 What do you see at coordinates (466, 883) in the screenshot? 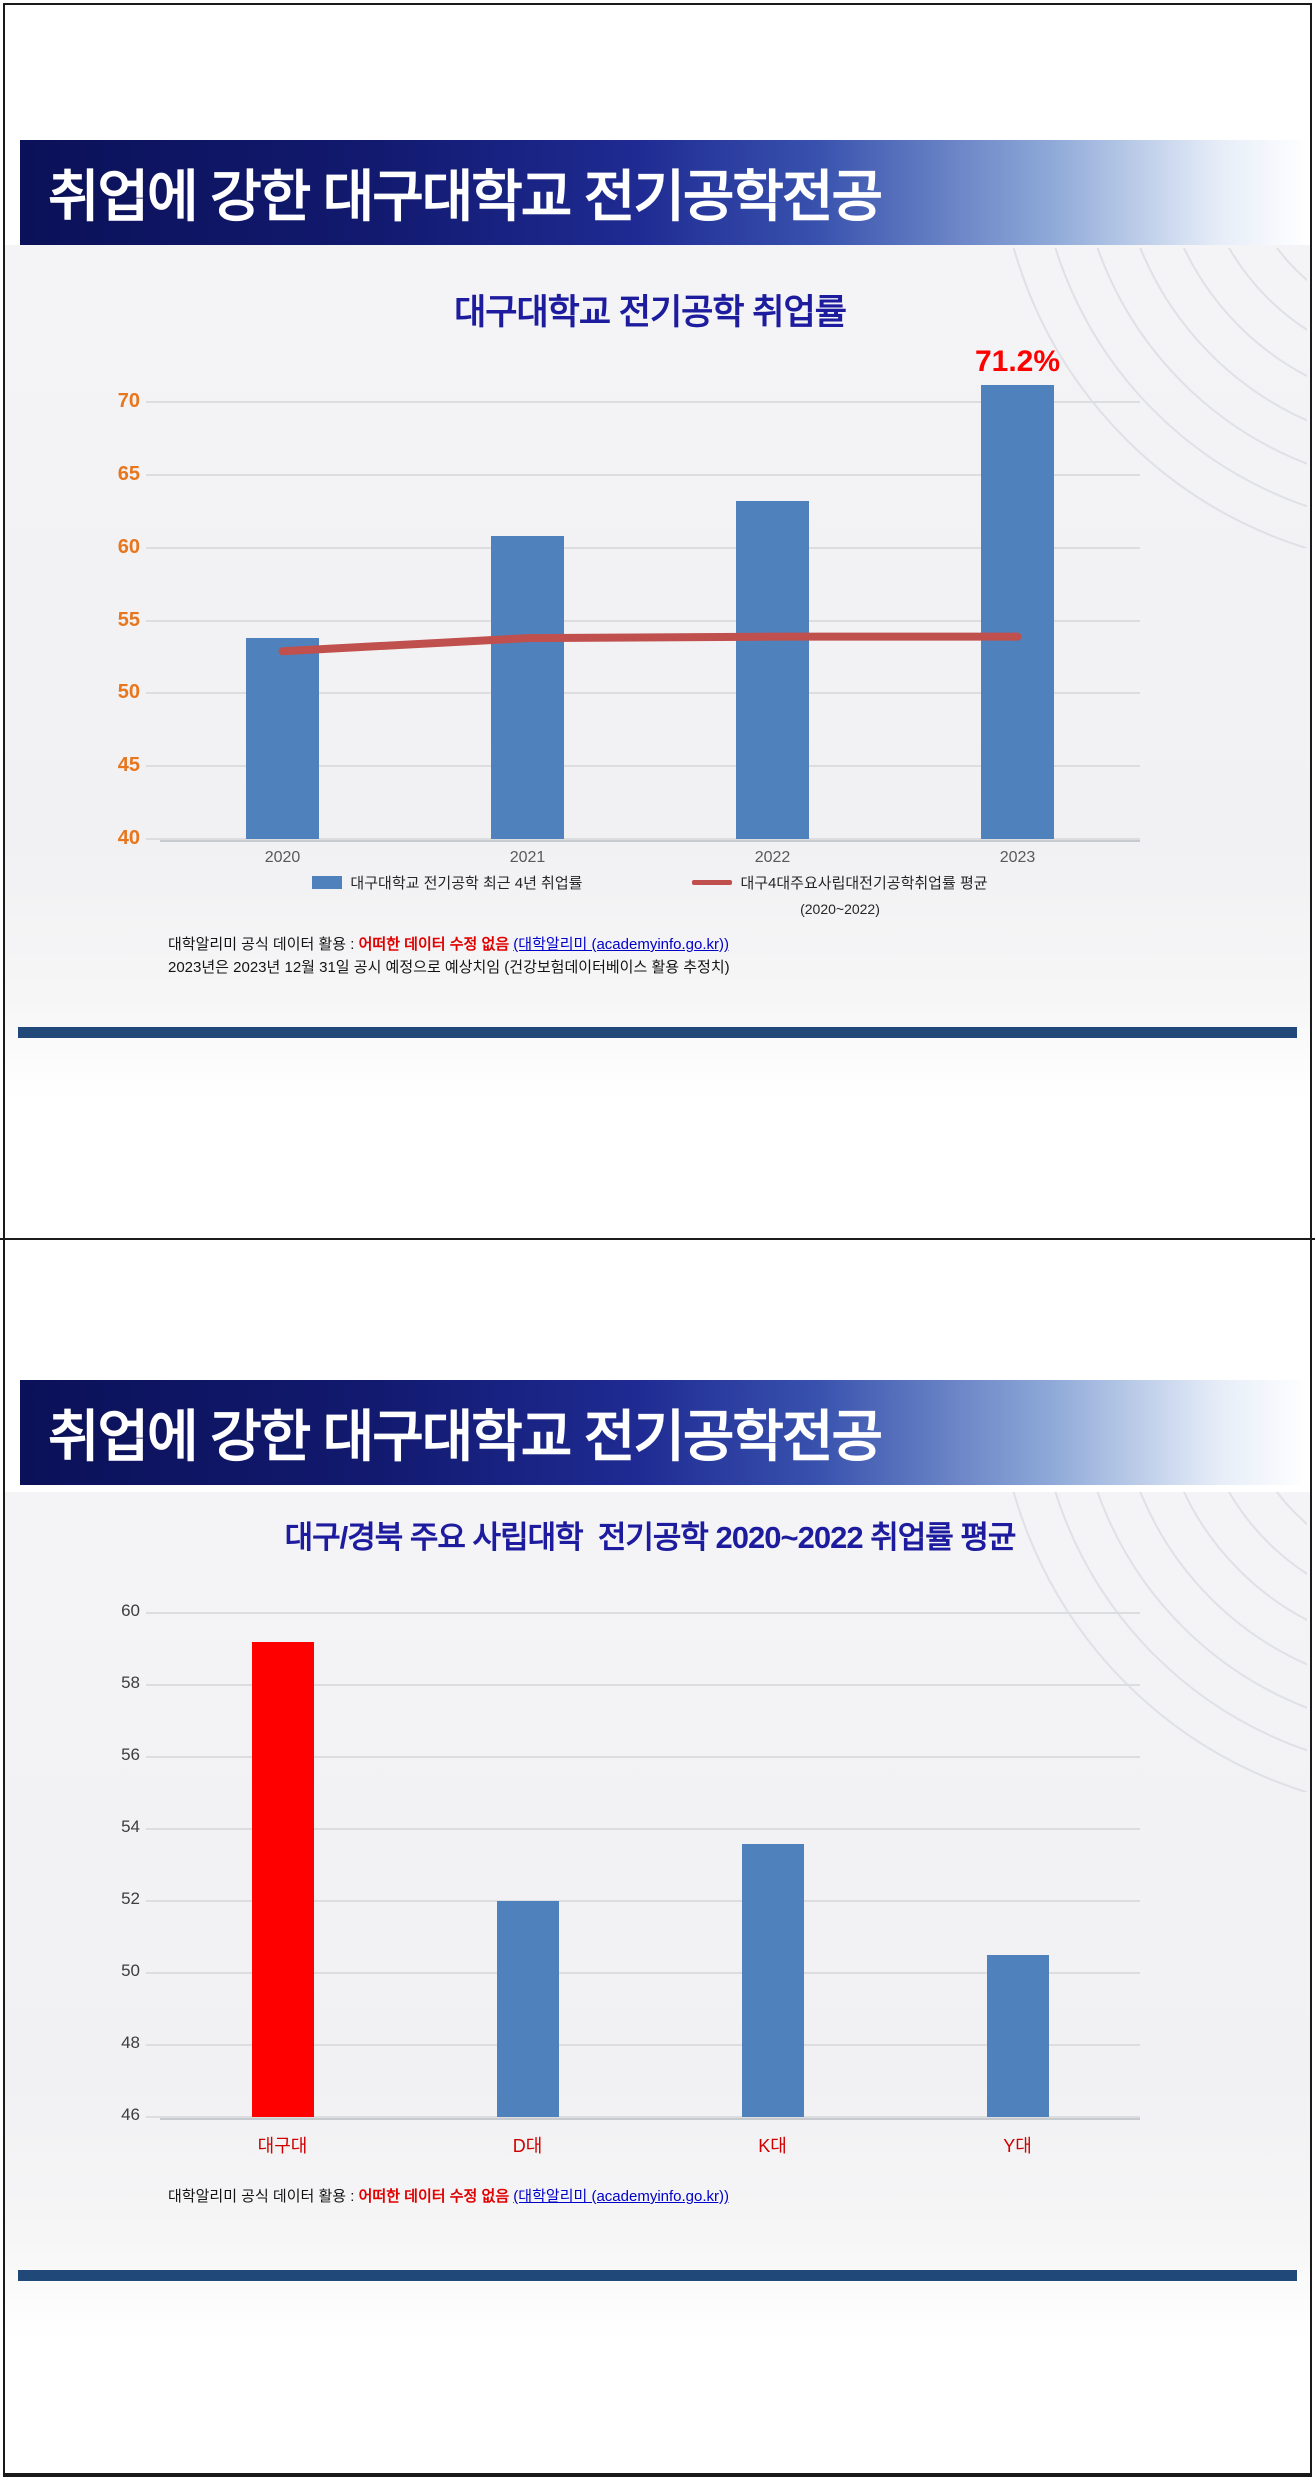
I see `bar-series-label: 대구대학교 전기공학 최근 4년 취업률` at bounding box center [466, 883].